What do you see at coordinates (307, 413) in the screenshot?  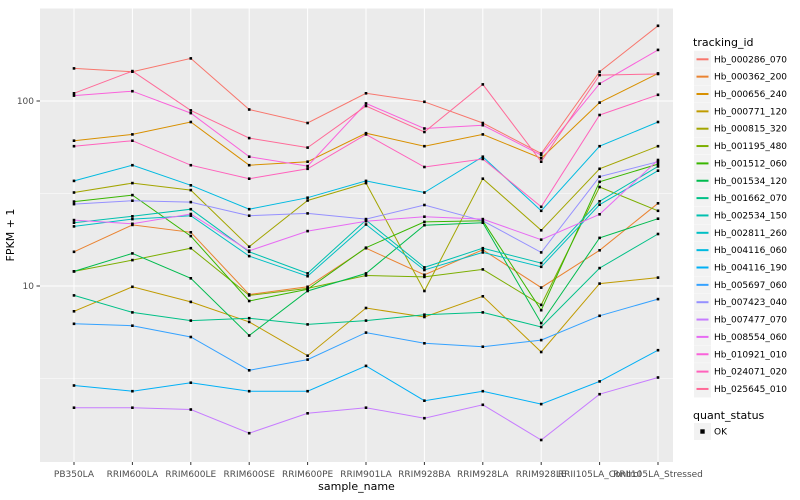 I see `data-point-Hb_007477_070-RRIM600PE` at bounding box center [307, 413].